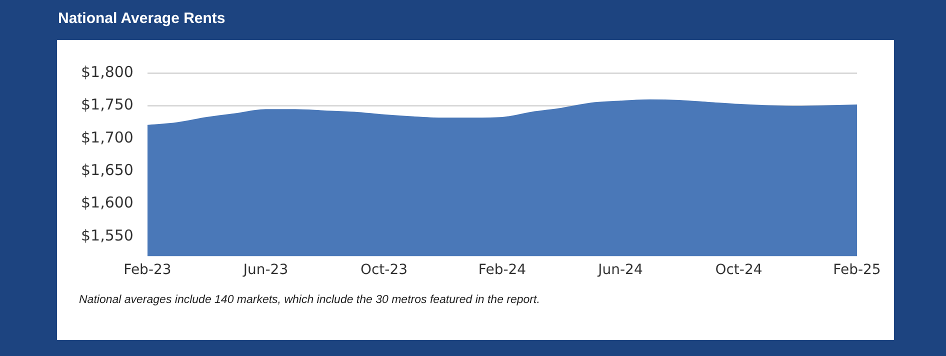 The height and width of the screenshot is (356, 946). I want to click on y-tick-label: $1,600, so click(107, 203).